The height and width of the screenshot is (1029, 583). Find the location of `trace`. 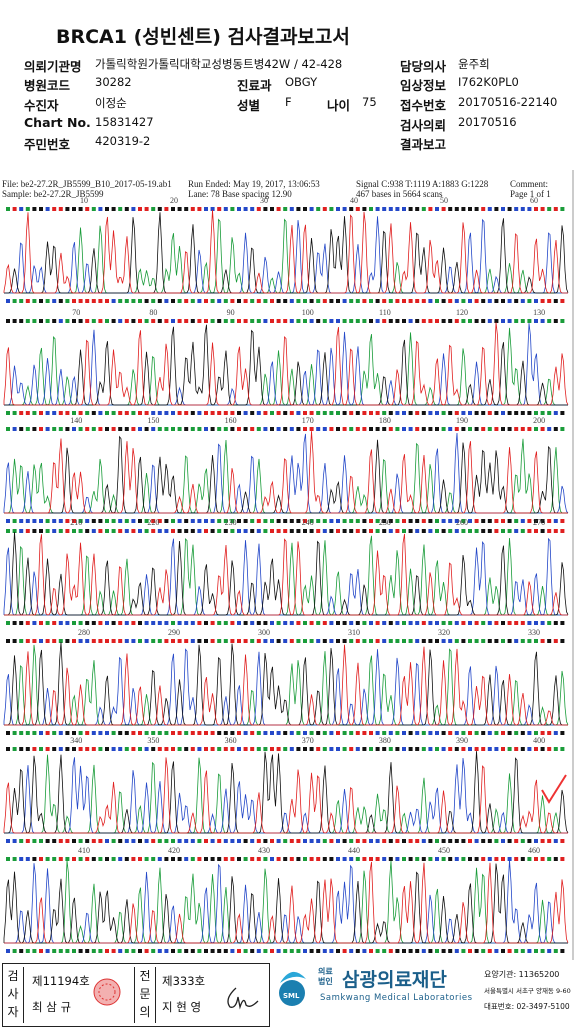

trace is located at coordinates (286, 902).